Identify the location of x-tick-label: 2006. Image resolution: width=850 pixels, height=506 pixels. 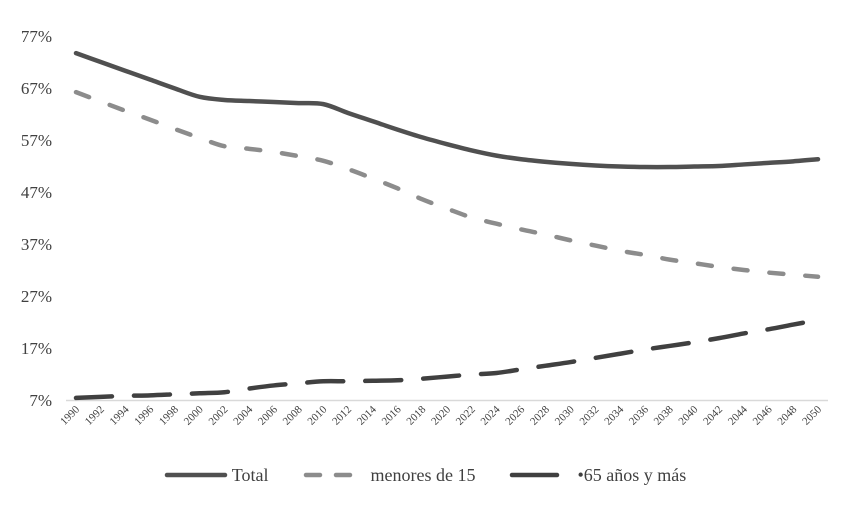
(268, 415).